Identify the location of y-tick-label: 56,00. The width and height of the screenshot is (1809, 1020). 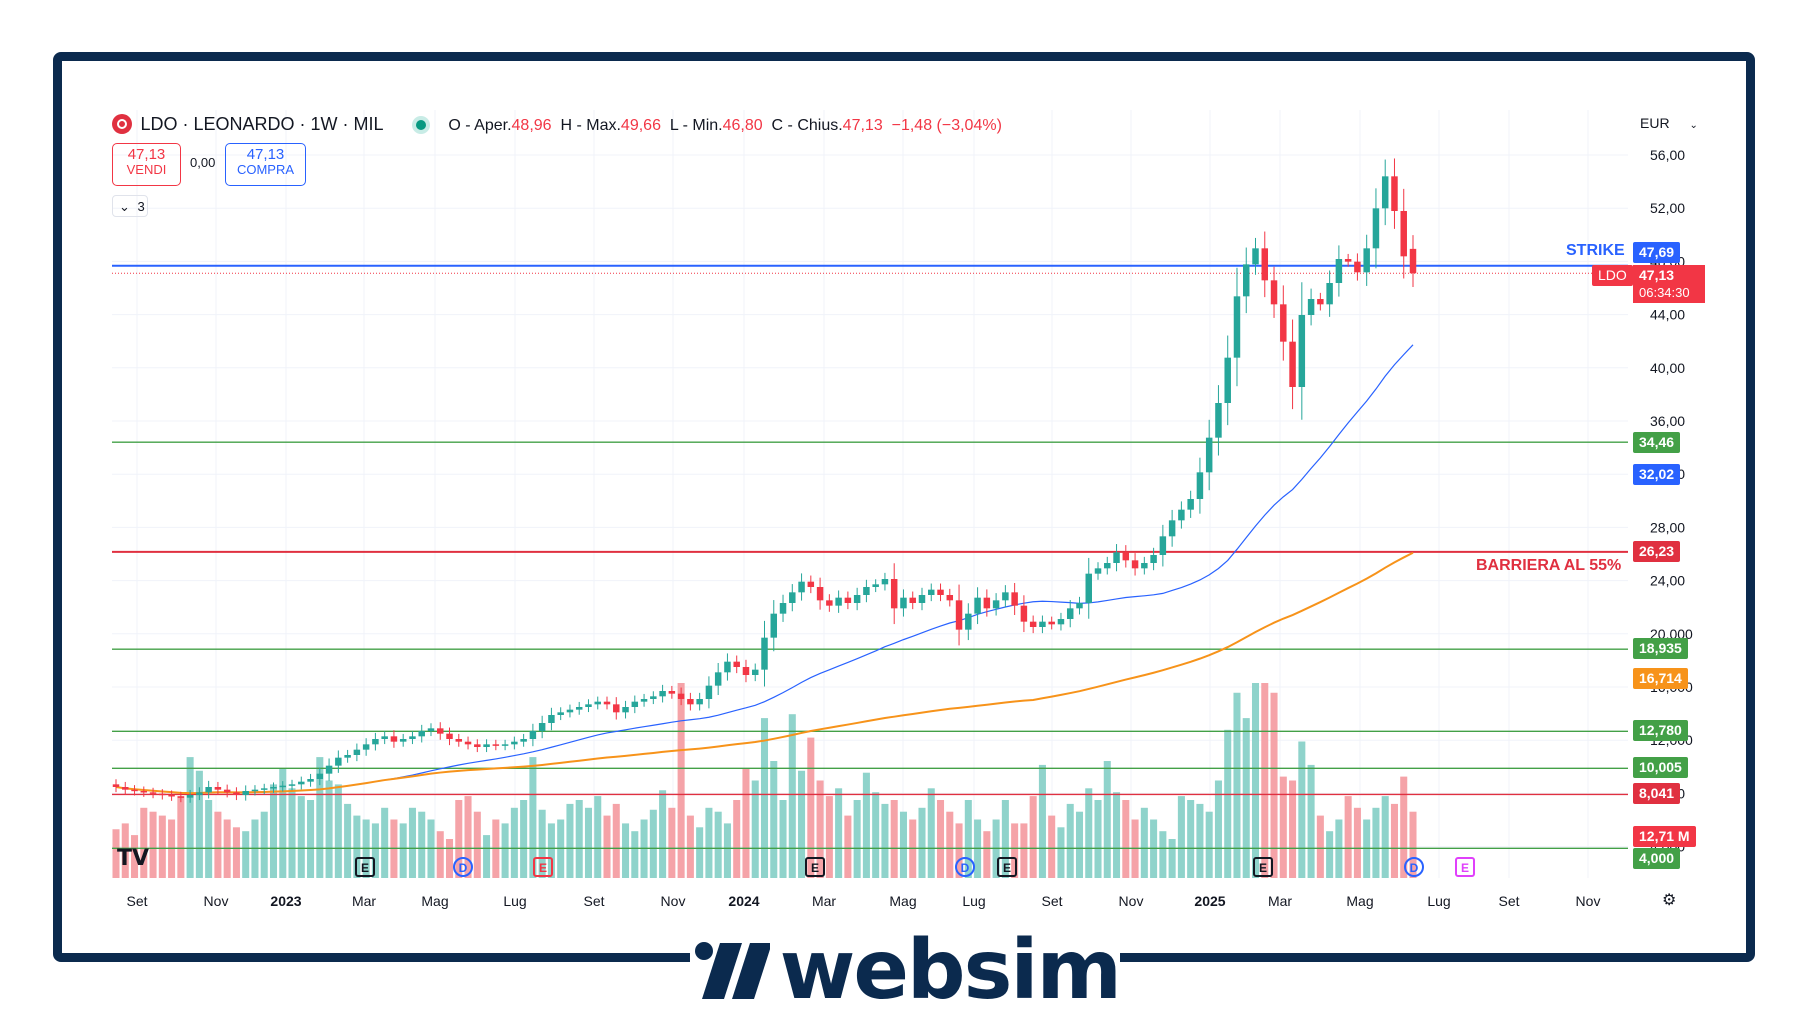
(1667, 155).